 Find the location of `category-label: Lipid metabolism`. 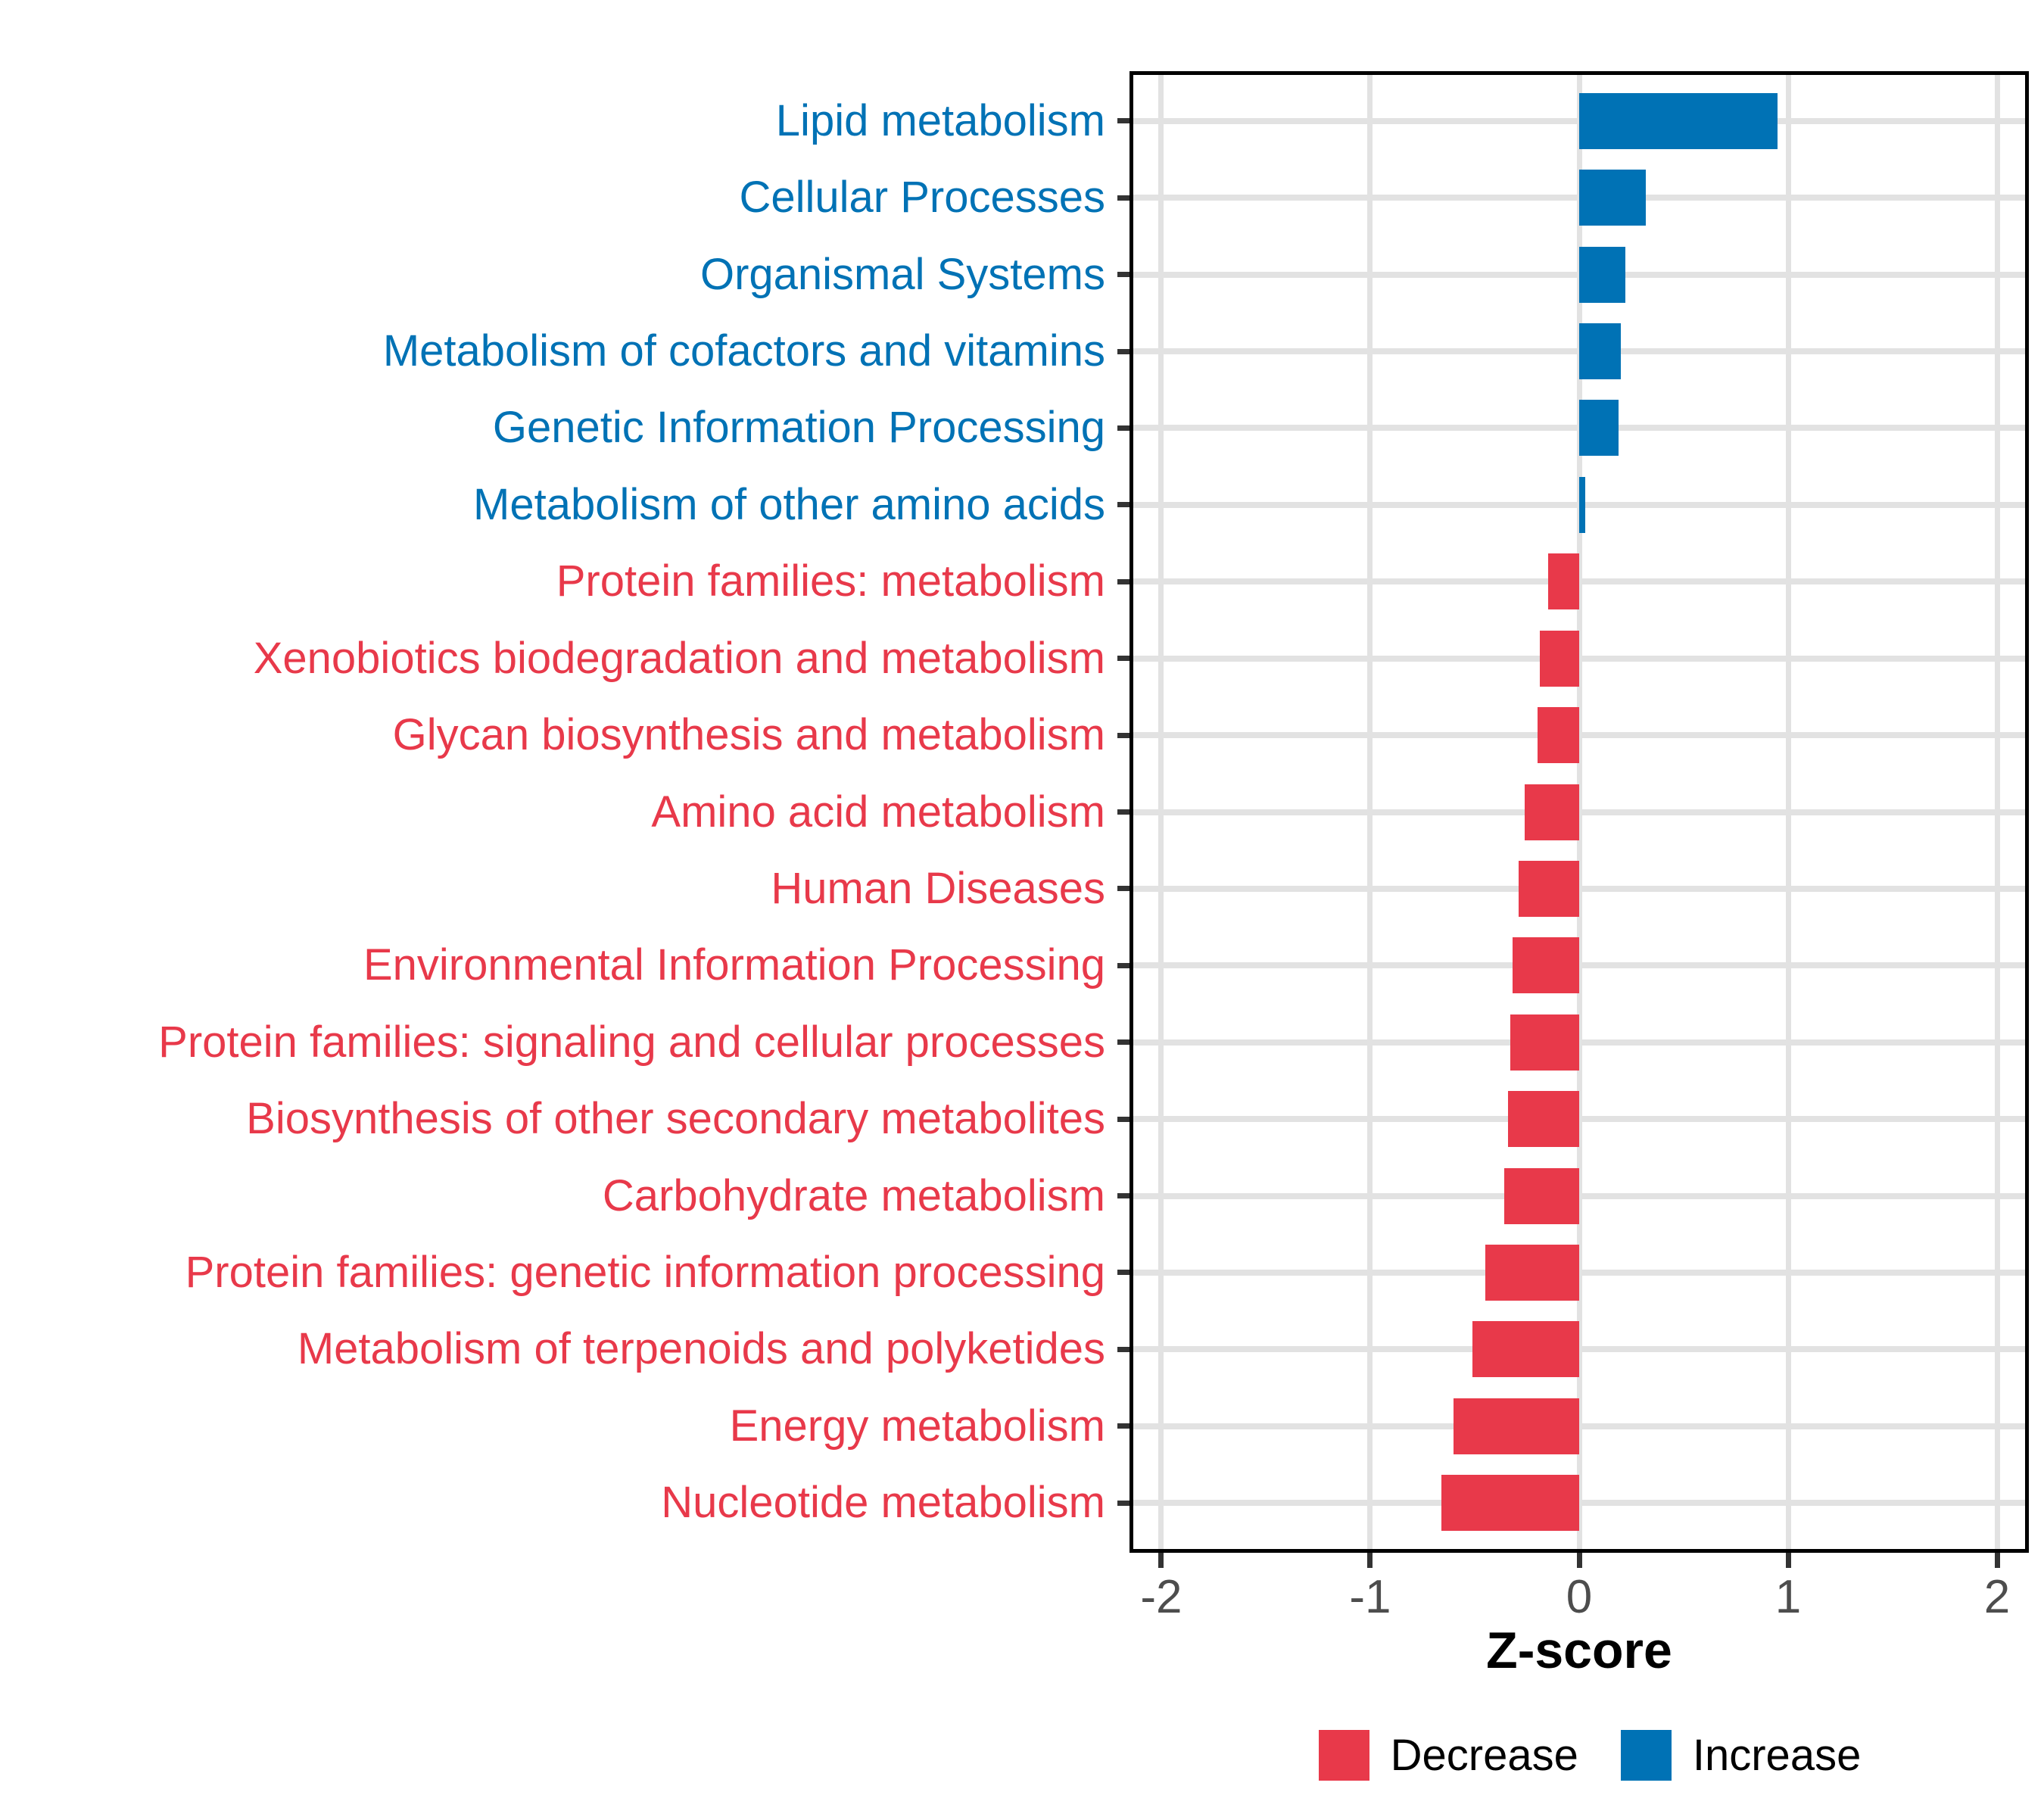

category-label: Lipid metabolism is located at coordinates (940, 120).